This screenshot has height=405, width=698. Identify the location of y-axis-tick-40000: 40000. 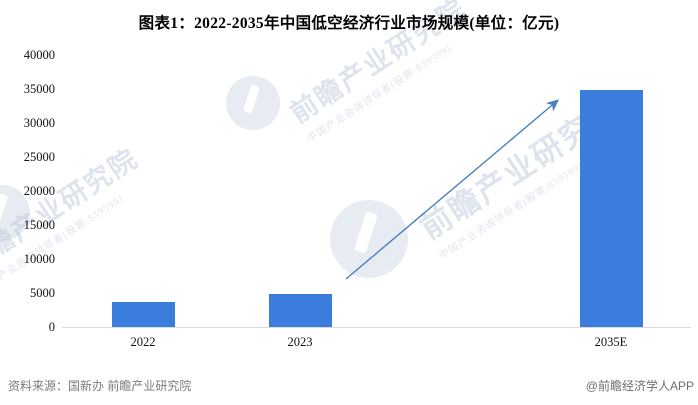
(39, 55).